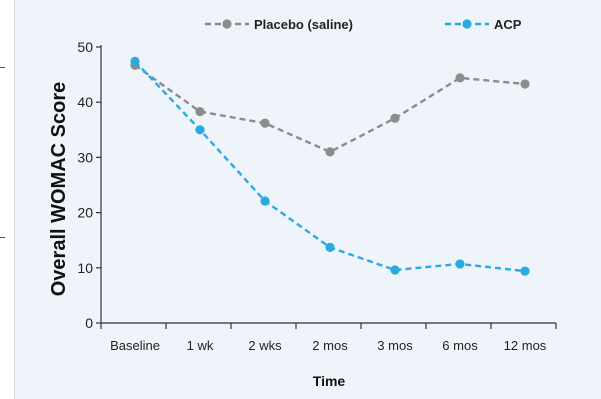  What do you see at coordinates (330, 109) in the screenshot?
I see `series-line-placebo` at bounding box center [330, 109].